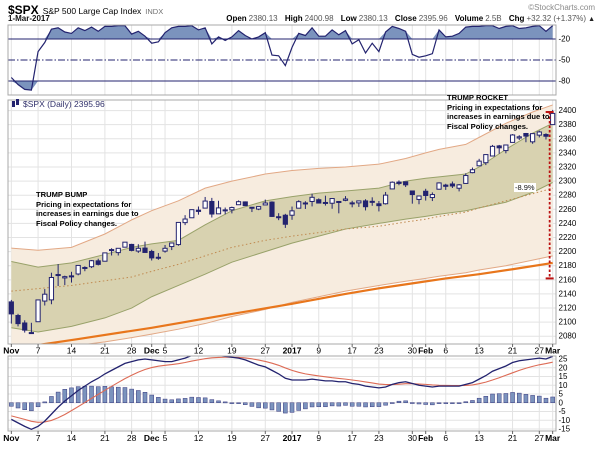  What do you see at coordinates (565, 39) in the screenshot?
I see `svg-text: -20` at bounding box center [565, 39].